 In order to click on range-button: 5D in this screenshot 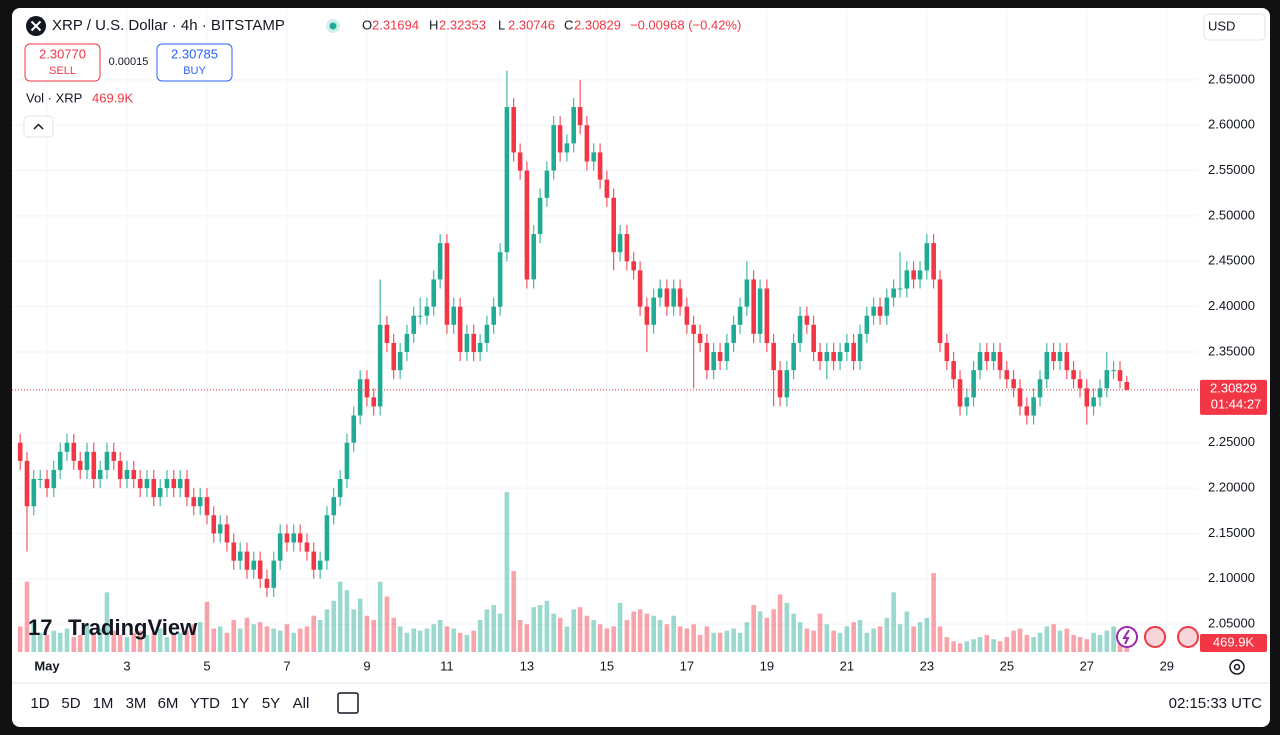, I will do `click(70, 703)`.